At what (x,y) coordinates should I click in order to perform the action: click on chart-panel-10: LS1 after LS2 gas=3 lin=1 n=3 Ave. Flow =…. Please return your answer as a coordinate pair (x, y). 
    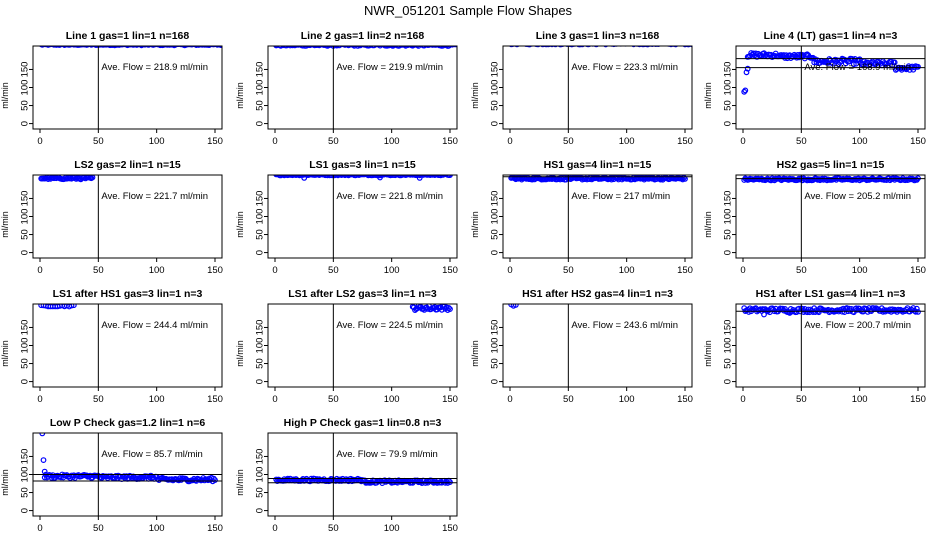
    Looking at the image, I should click on (346, 346).